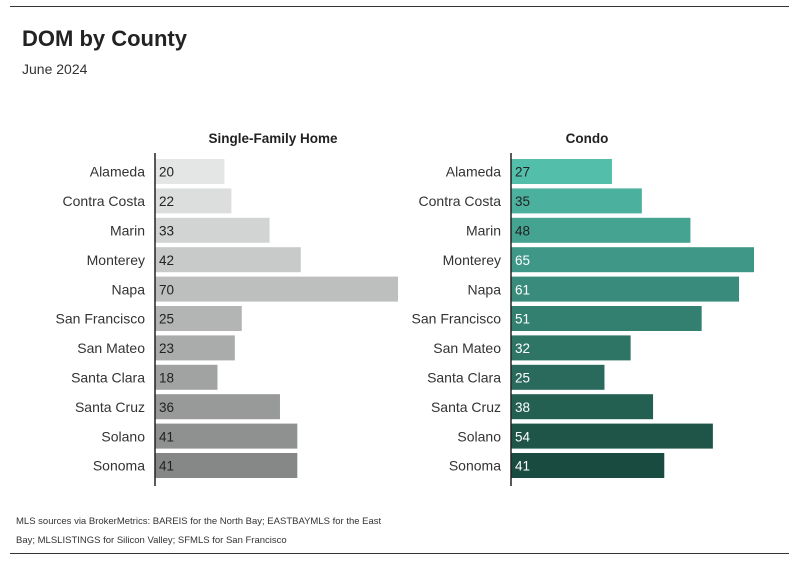  What do you see at coordinates (166, 378) in the screenshot?
I see `value-label-sfh-santa-clara: 18` at bounding box center [166, 378].